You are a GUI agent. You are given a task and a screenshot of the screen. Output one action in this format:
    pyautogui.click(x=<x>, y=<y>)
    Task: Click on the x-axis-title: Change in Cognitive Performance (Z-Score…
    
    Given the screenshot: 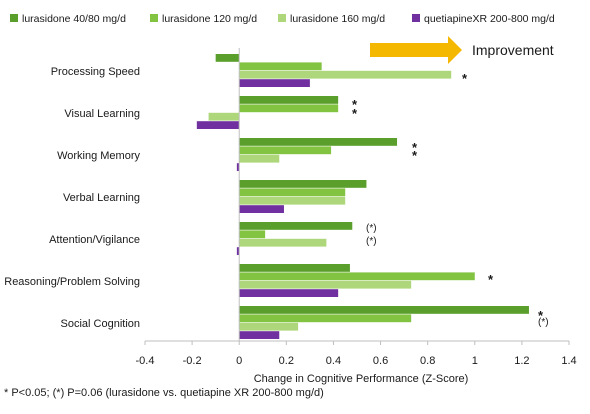 What is the action you would take?
    pyautogui.click(x=361, y=379)
    